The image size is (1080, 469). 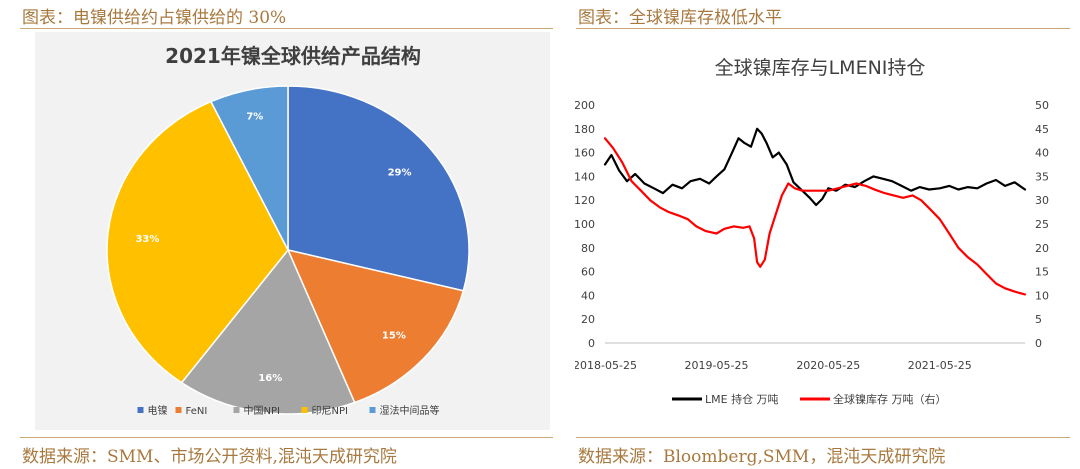 What do you see at coordinates (400, 173) in the screenshot?
I see `pie-slice-label: 29%` at bounding box center [400, 173].